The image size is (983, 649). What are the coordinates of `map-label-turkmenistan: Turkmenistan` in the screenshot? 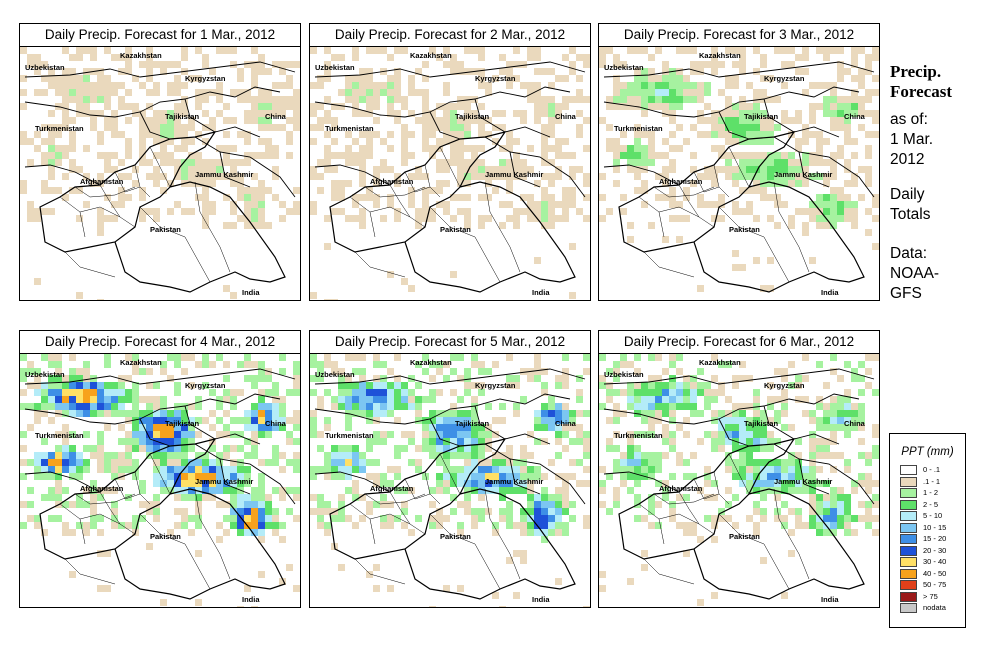 It's located at (349, 435).